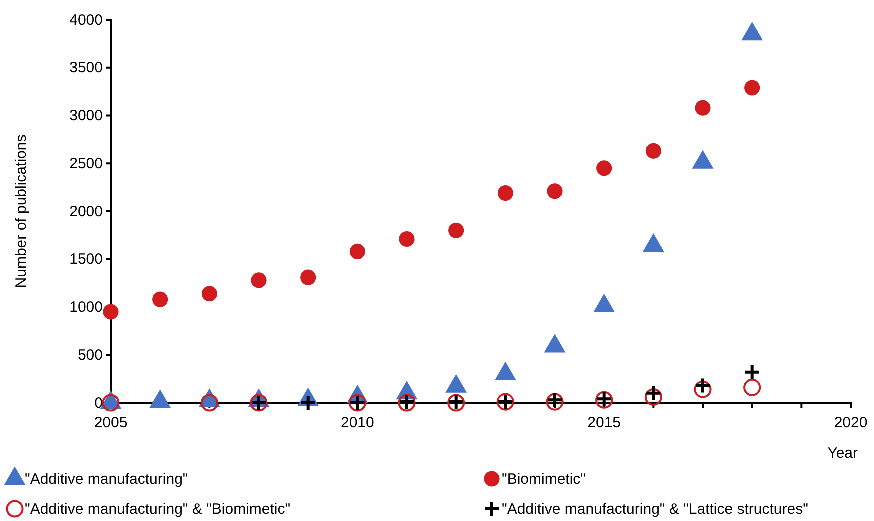 Image resolution: width=874 pixels, height=521 pixels. Describe the element at coordinates (843, 453) in the screenshot. I see `x-axis-title: Year` at that location.